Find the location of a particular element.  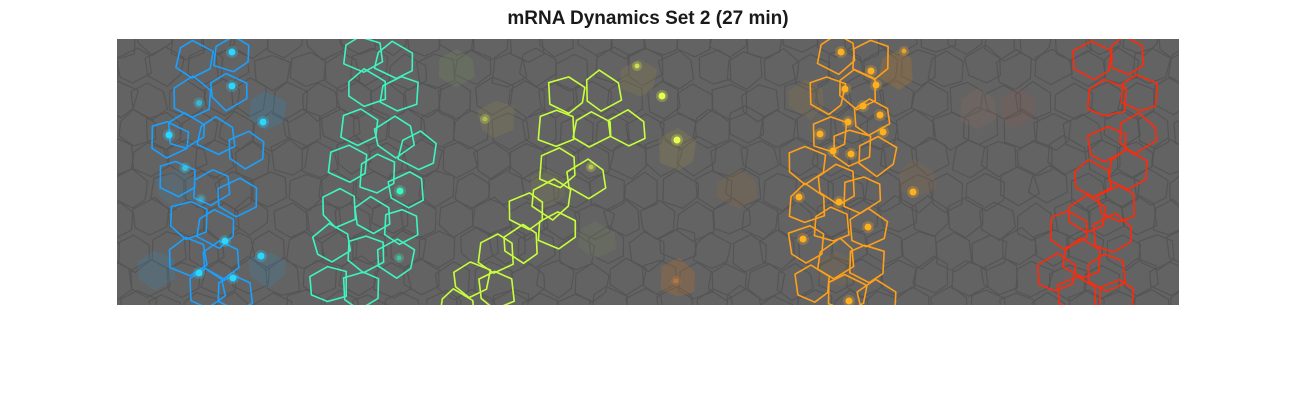

stripe-teal is located at coordinates (373, 172).